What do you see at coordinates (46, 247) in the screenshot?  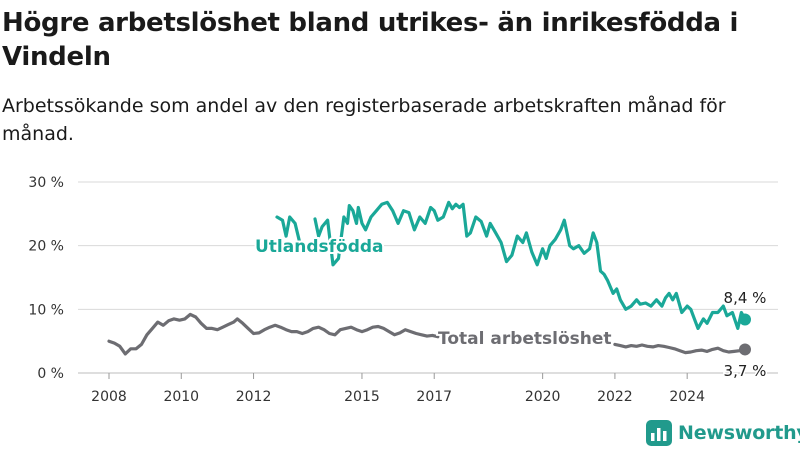 I see `y-tick-label: 20 %` at bounding box center [46, 247].